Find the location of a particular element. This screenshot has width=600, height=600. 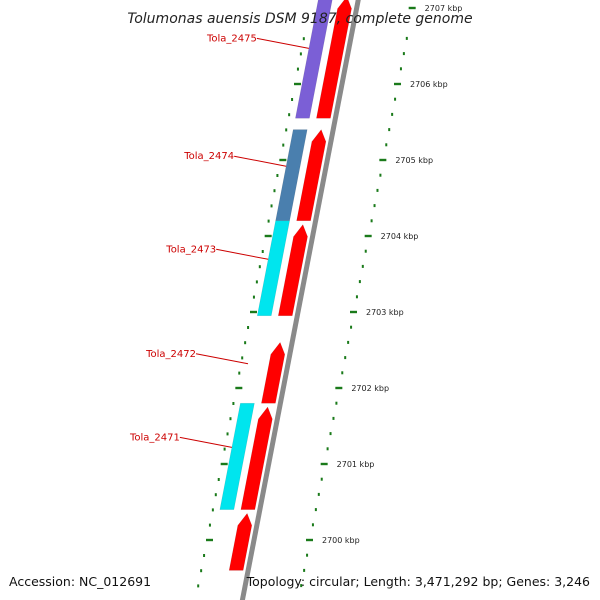

accession-text: Accession: NC_012691 is located at coordinates (80, 581).